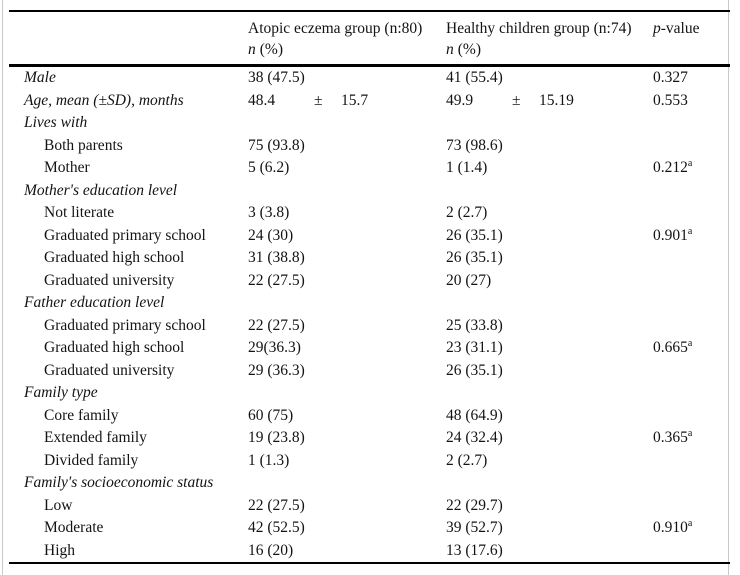  What do you see at coordinates (467, 460) in the screenshot?
I see `cell-value: 2 (2.7)` at bounding box center [467, 460].